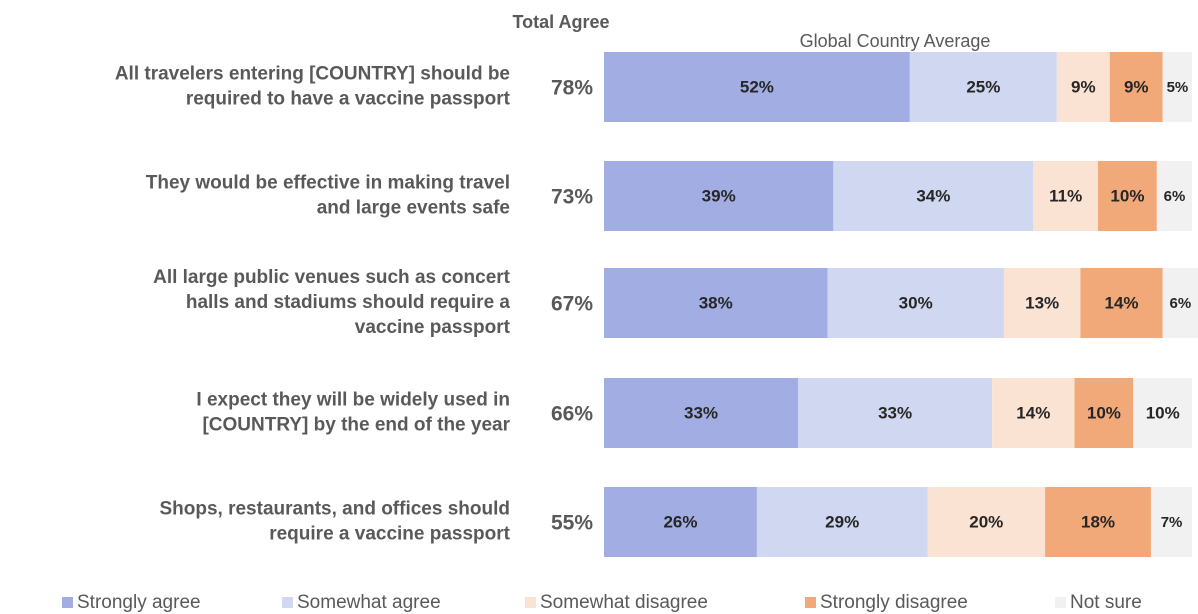 The image size is (1198, 614). Describe the element at coordinates (894, 602) in the screenshot. I see `legend-label: Strongly disagree` at that location.